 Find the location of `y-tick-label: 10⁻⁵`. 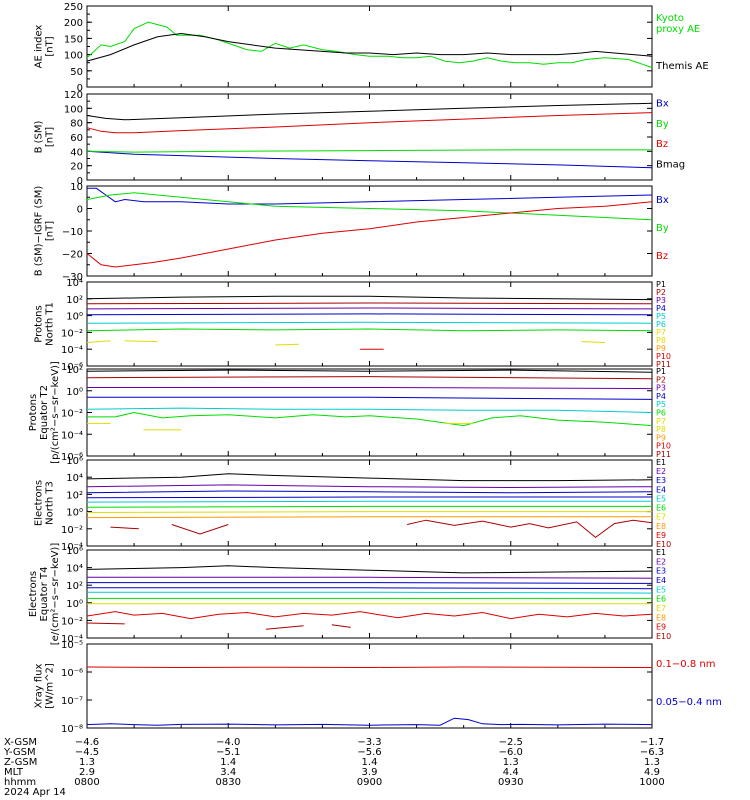

y-tick-label: 10⁻⁵ is located at coordinates (72, 645).